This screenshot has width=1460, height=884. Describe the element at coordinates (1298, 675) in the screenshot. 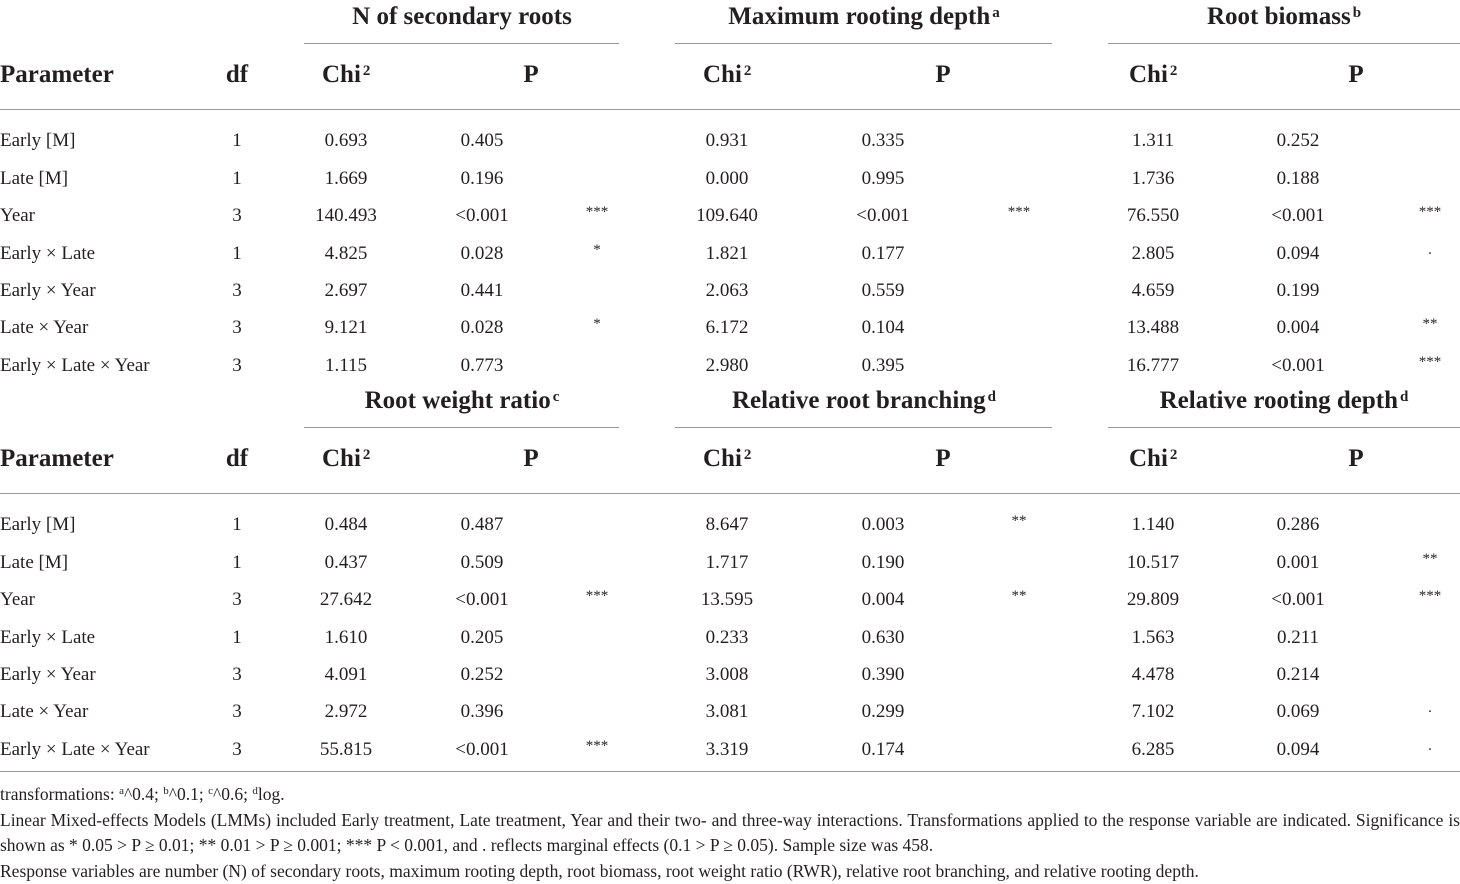

I see `p-value: 0.214` at that location.